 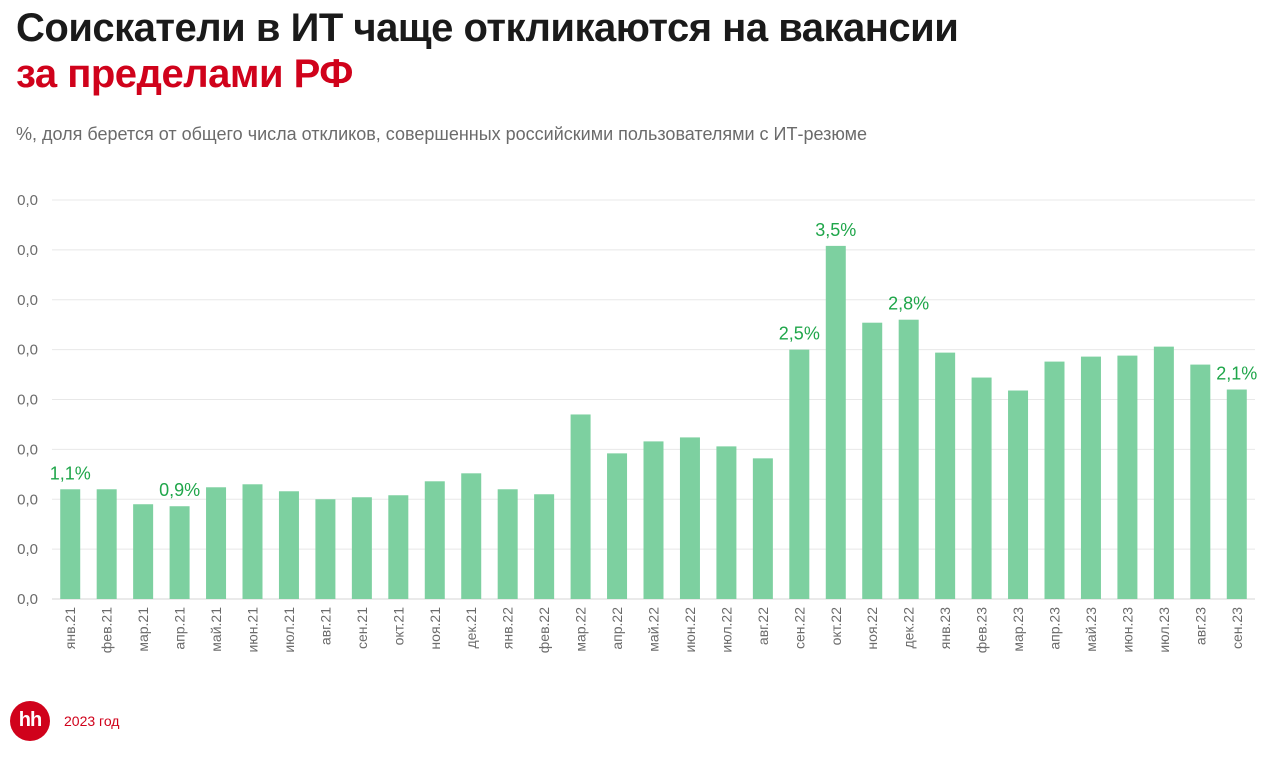 I want to click on x-tick-label: ноя.22, so click(x=872, y=628).